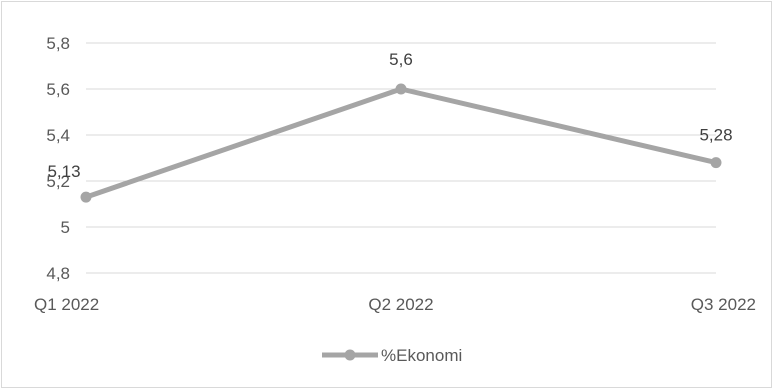  What do you see at coordinates (58, 158) in the screenshot?
I see `y-axis-labels: 5,8 5,6 5,4 5,2 5 4,8` at bounding box center [58, 158].